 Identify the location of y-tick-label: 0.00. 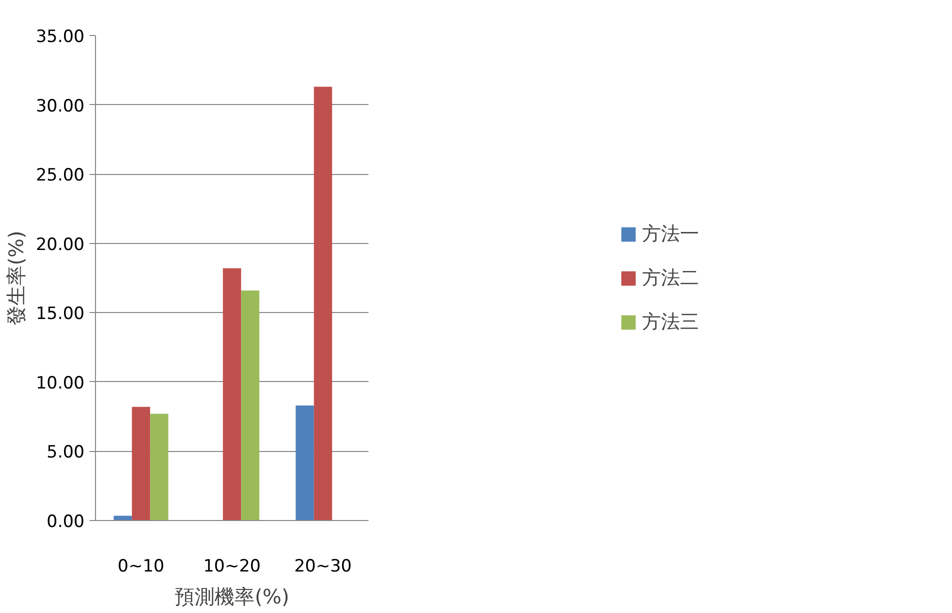
(65, 522).